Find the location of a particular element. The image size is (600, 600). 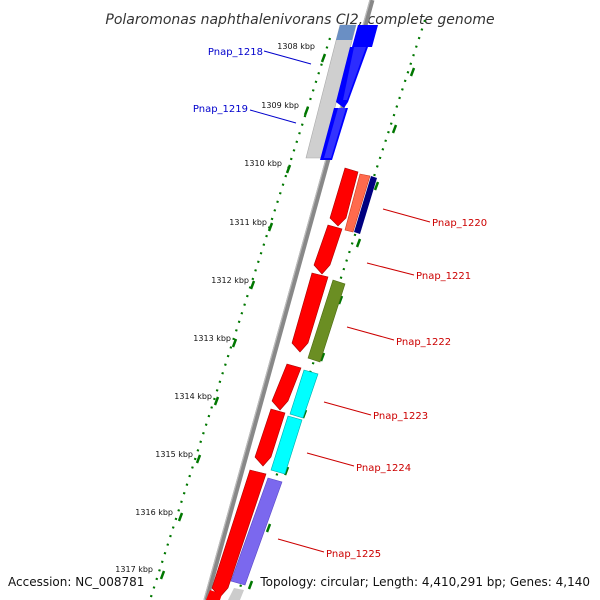

gene-label-pnap-1219: Pnap_1219 is located at coordinates (220, 109).